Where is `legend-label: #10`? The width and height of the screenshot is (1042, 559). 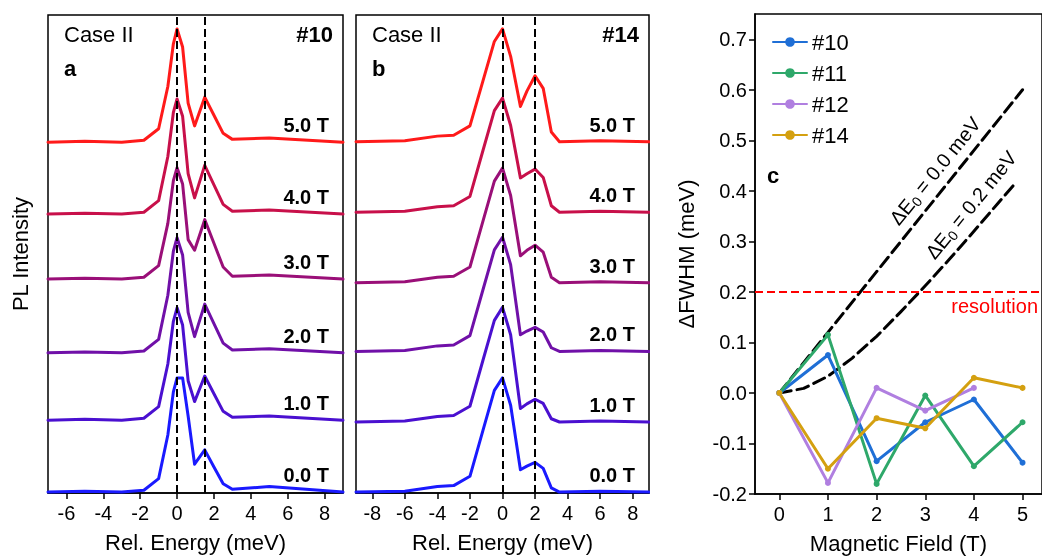
legend-label: #10 is located at coordinates (830, 42).